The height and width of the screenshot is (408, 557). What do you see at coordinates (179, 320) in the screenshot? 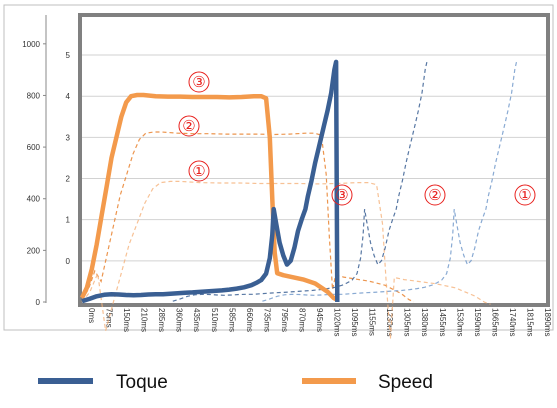
I see `x-tick-label: 360ms` at bounding box center [179, 320].